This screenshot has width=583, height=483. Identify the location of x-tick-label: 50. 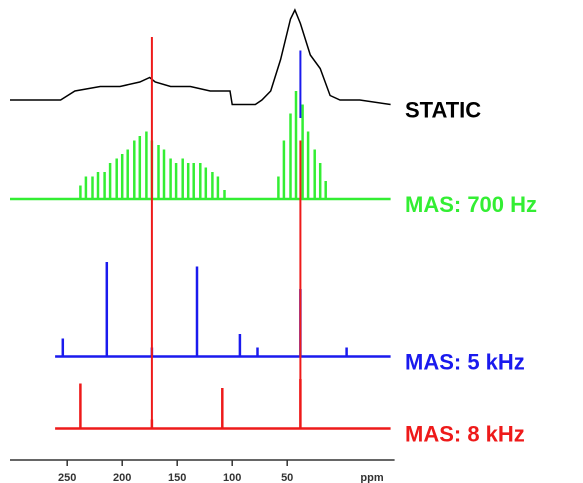
(287, 477).